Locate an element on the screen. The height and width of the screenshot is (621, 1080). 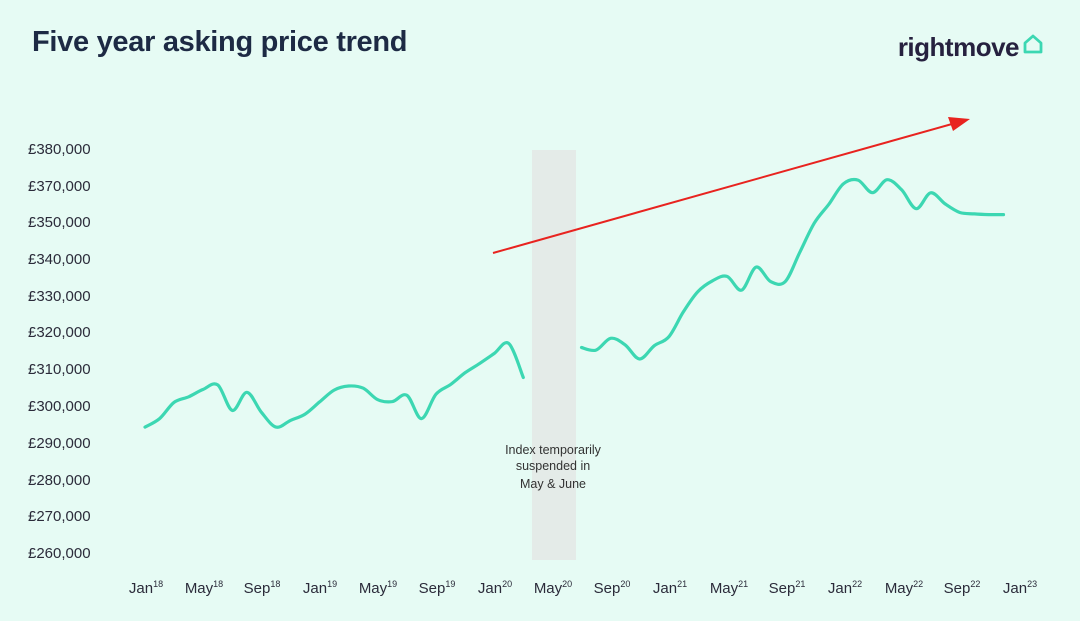
x-tick-label: Sep22 is located at coordinates (962, 588).